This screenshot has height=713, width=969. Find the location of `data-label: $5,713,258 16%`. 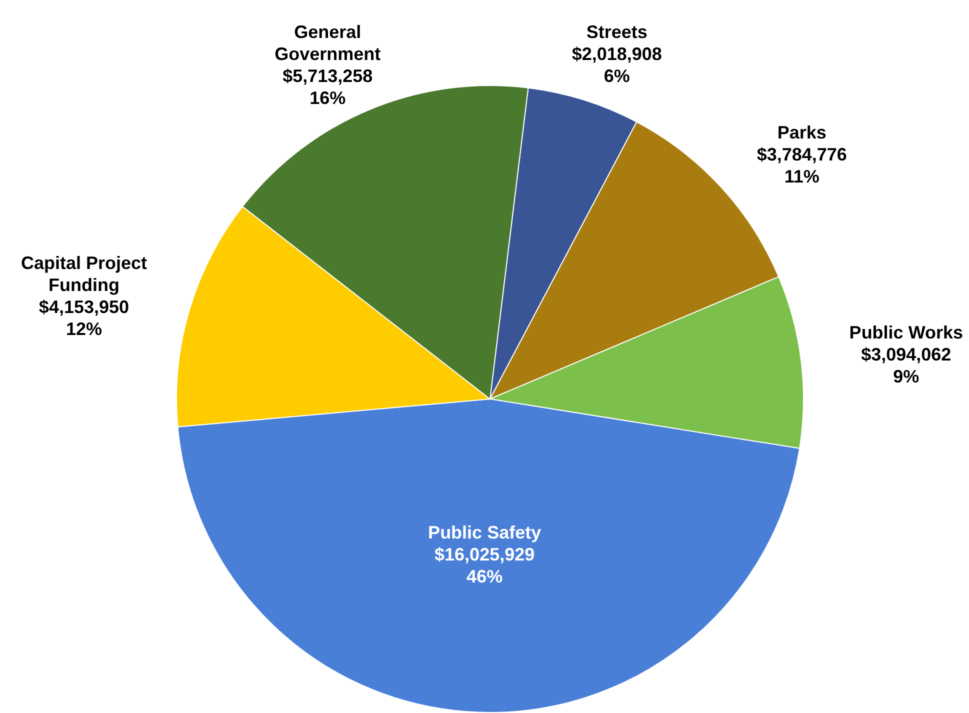

data-label: $5,713,258 16% is located at coordinates (327, 87).